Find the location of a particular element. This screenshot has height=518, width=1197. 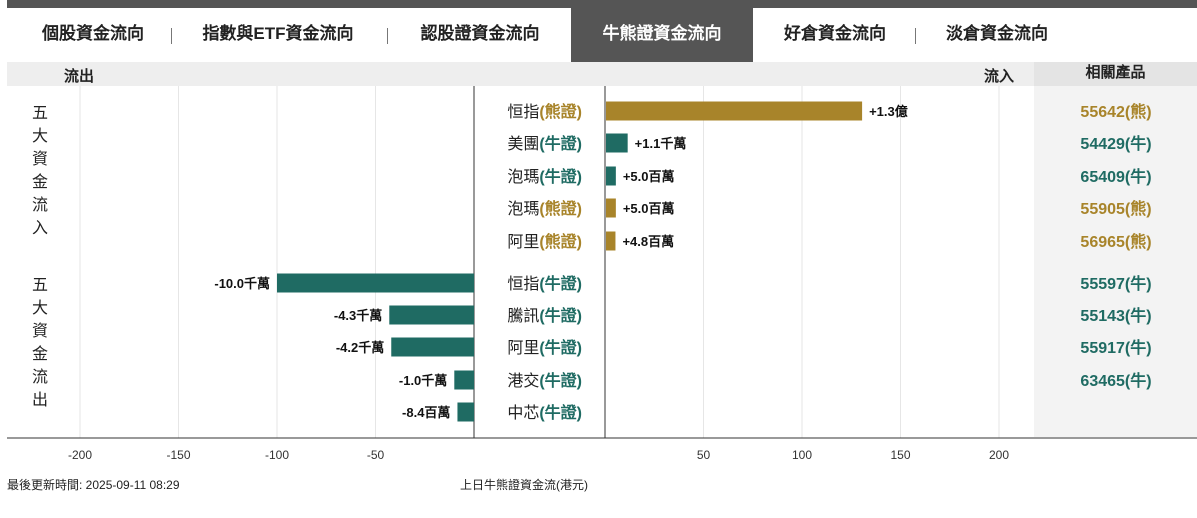

stock-label: 阿里(牛證) is located at coordinates (544, 347).